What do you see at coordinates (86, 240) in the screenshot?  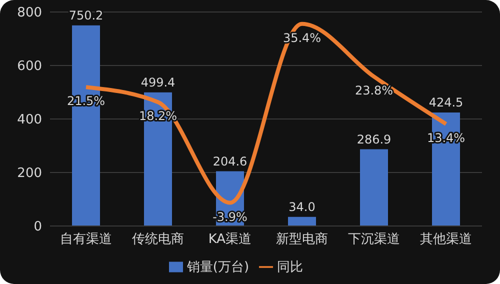 I see `x-tick-label: 自有渠道` at bounding box center [86, 240].